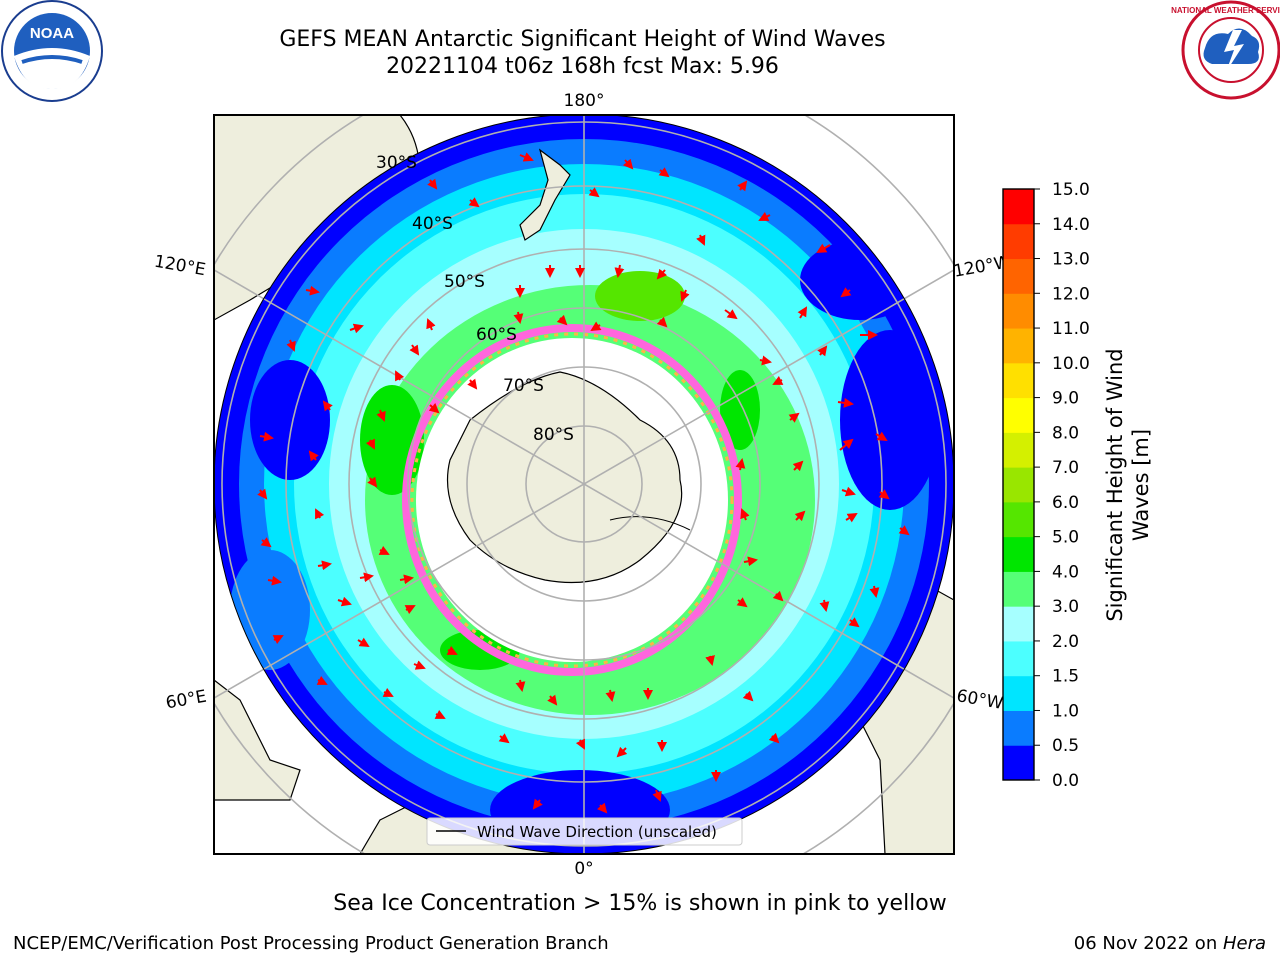 The image size is (1280, 960). What do you see at coordinates (1244, 943) in the screenshot?
I see `machine-name: Hera` at bounding box center [1244, 943].